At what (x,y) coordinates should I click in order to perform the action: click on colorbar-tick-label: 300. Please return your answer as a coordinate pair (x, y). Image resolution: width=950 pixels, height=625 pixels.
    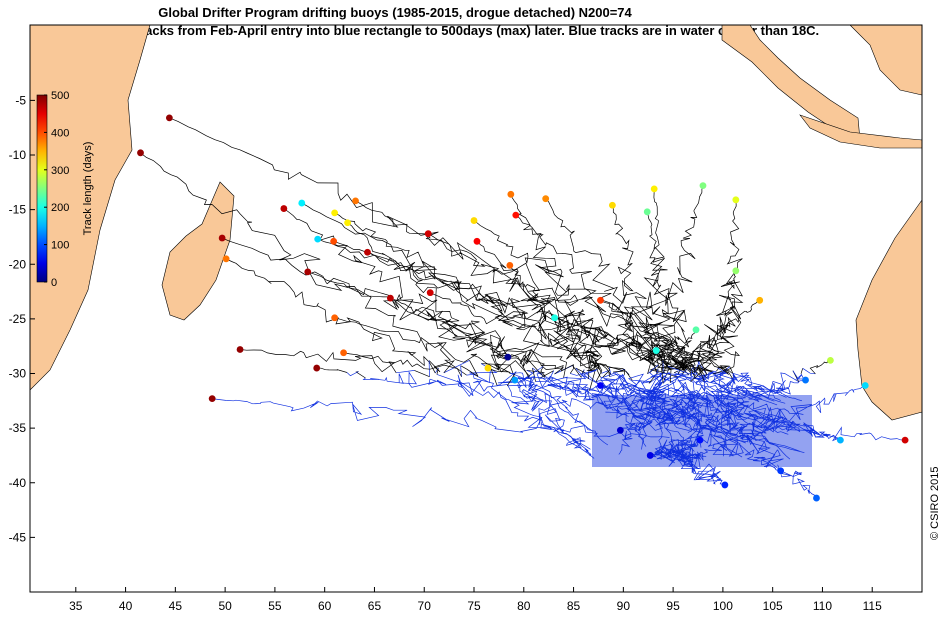
    Looking at the image, I should click on (60, 171).